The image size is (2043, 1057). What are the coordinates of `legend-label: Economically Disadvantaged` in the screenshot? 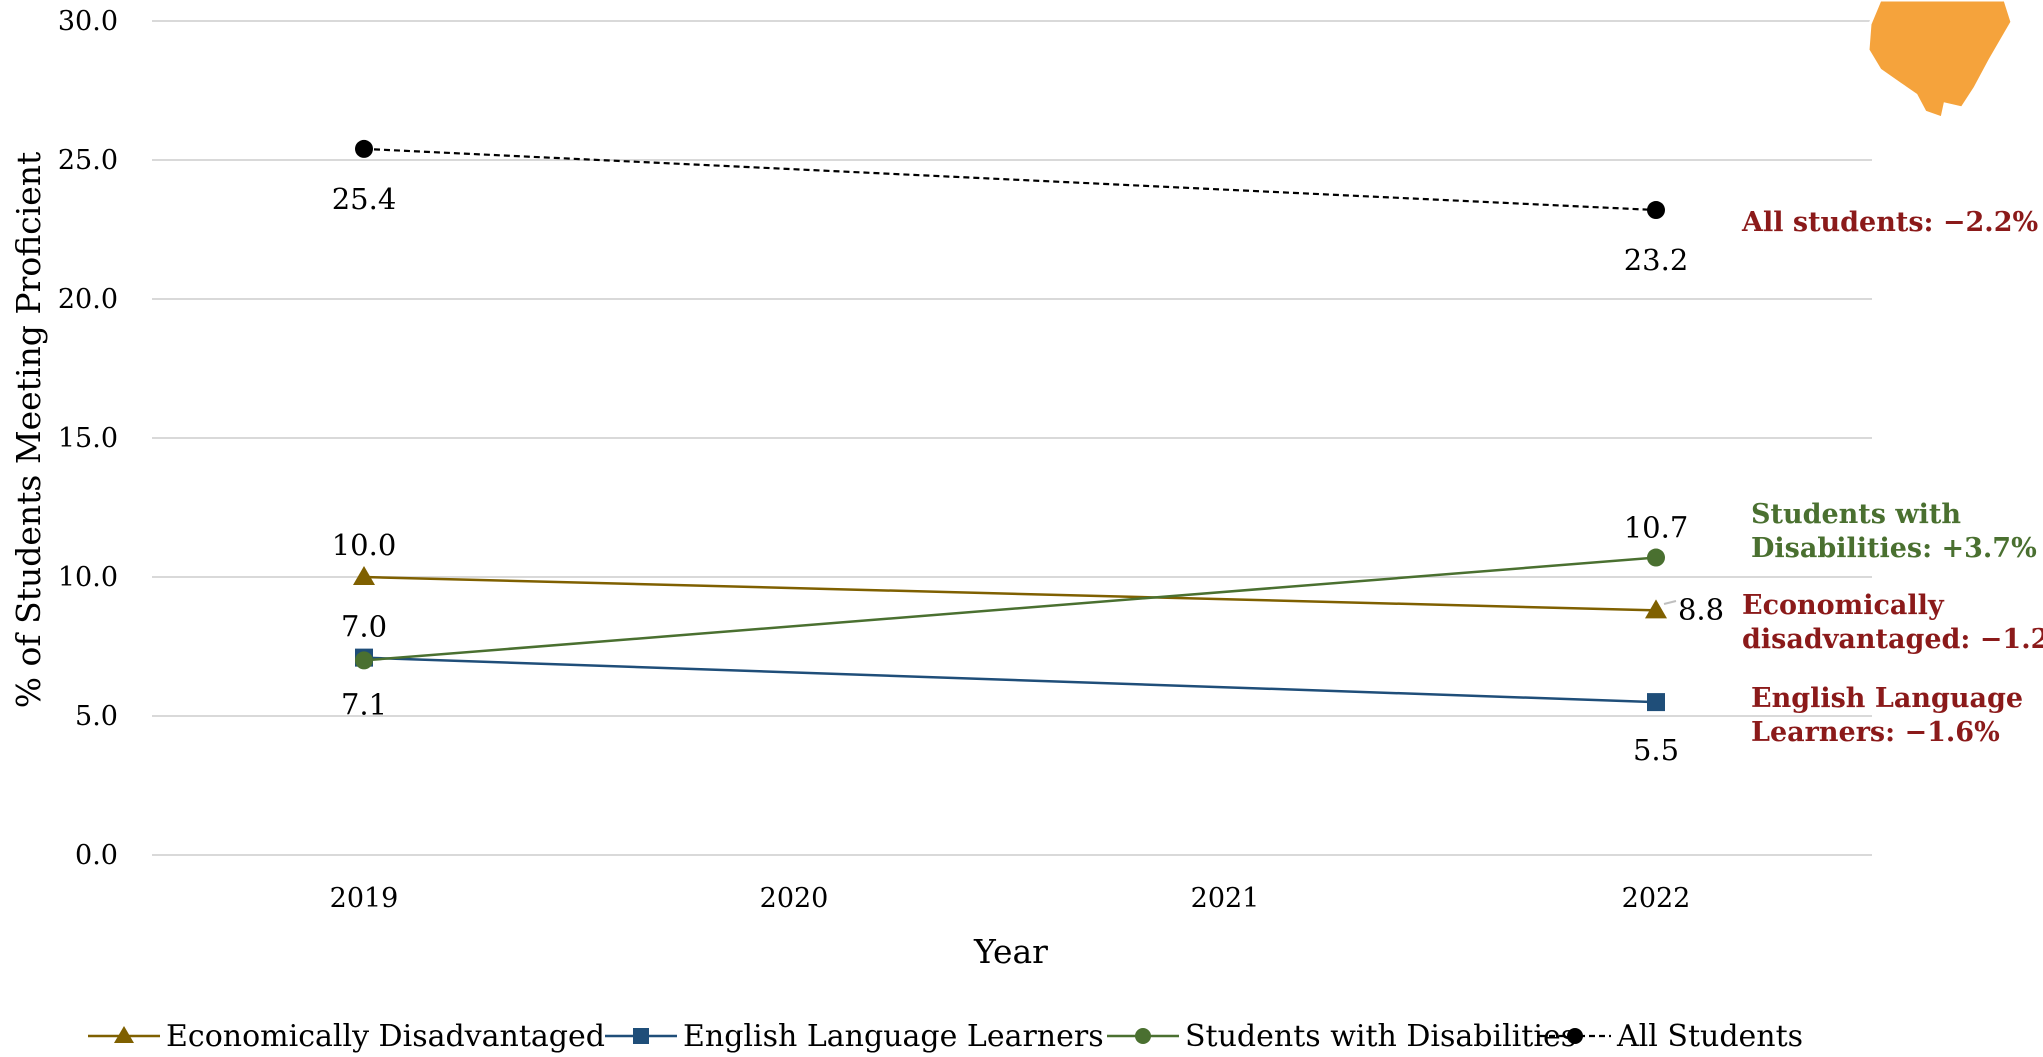 It's located at (385, 1036).